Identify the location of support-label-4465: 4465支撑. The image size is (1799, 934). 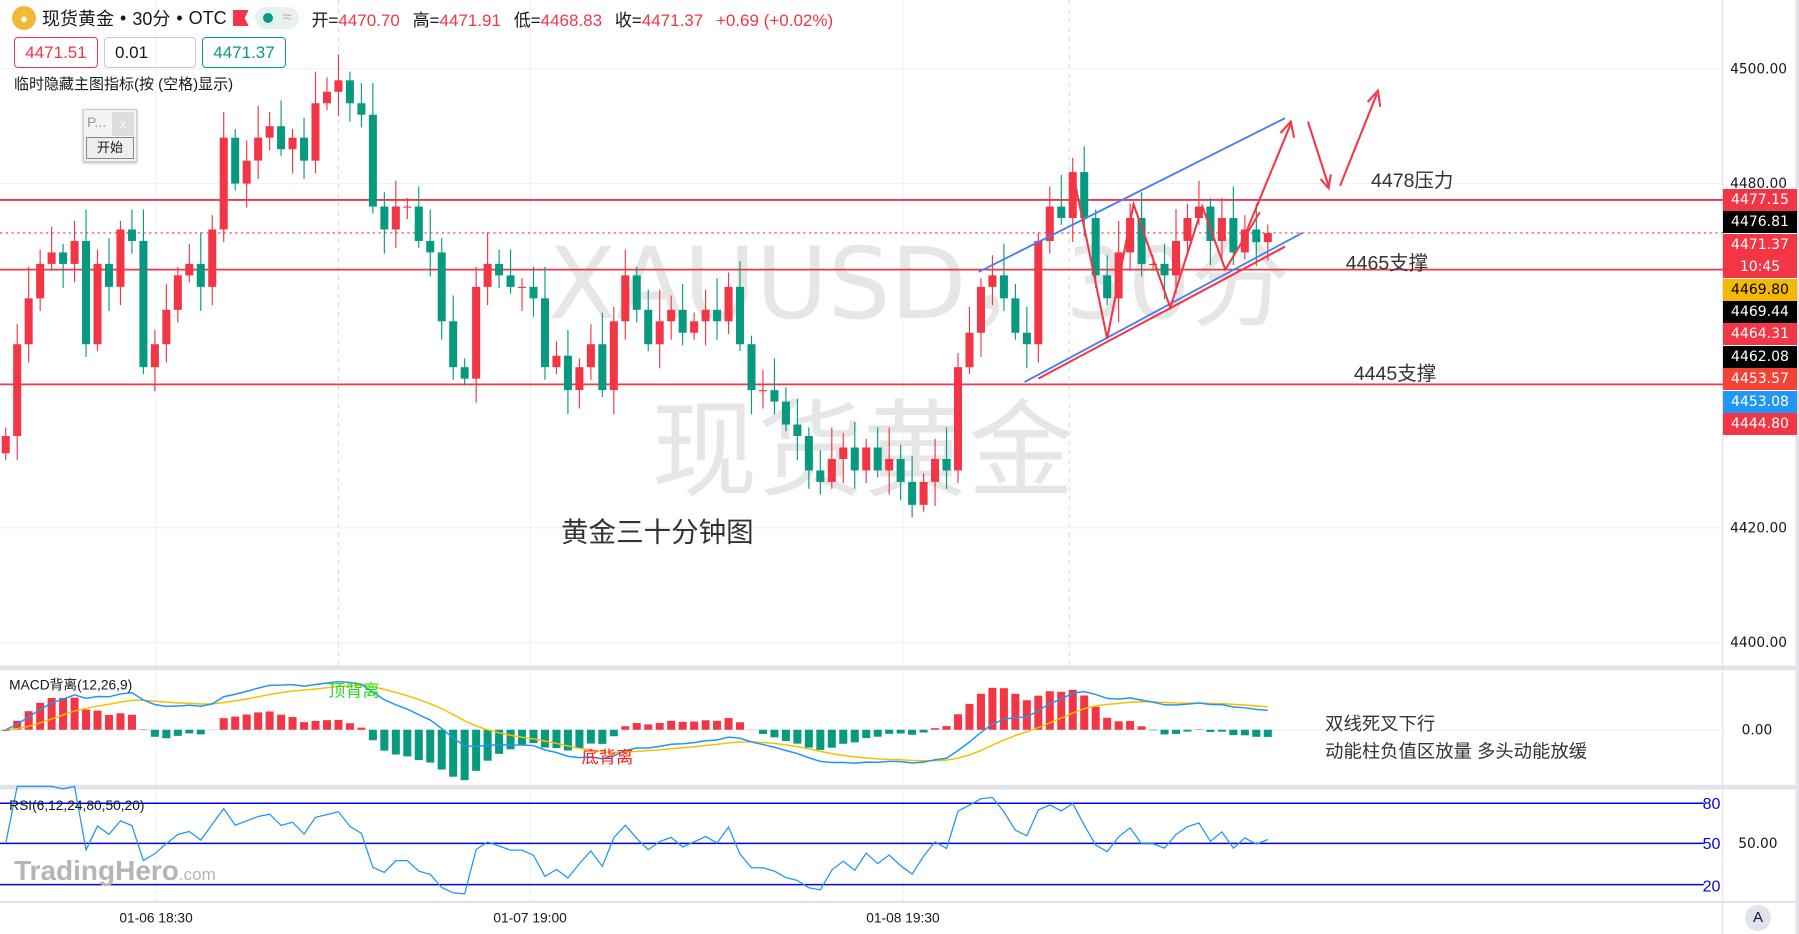
(1387, 264).